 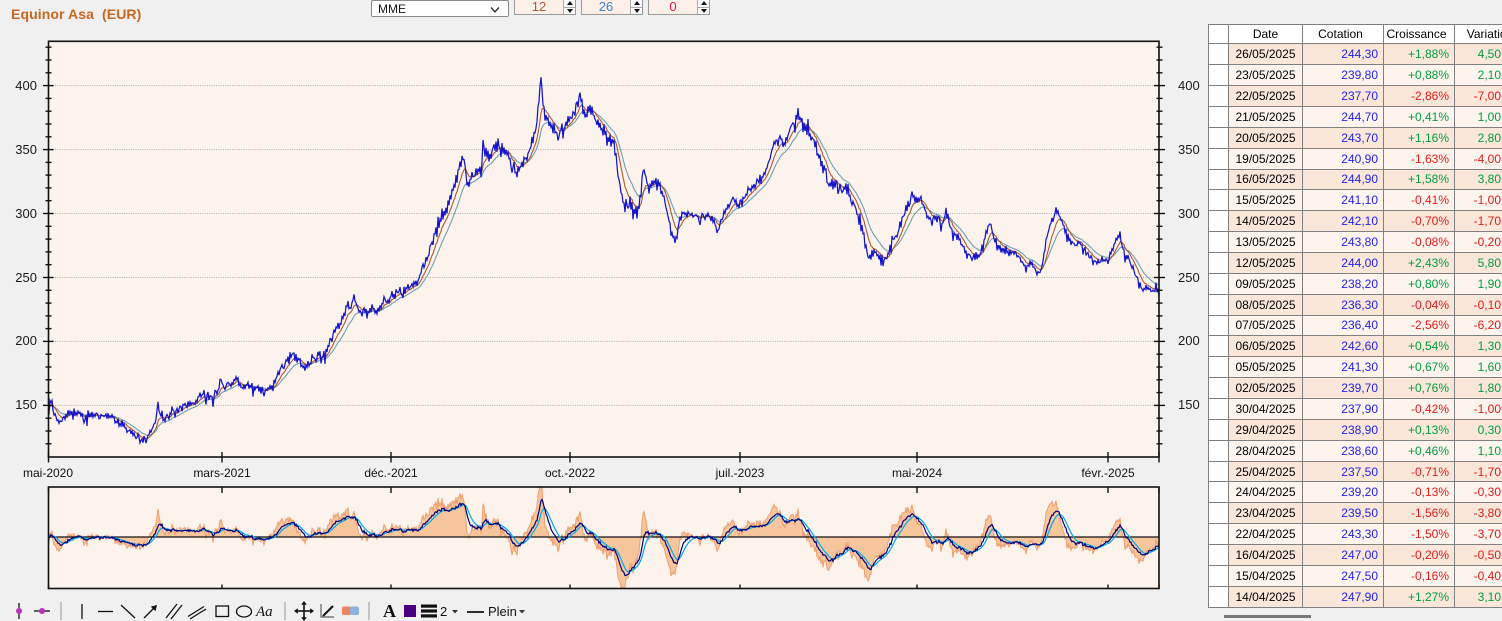 What do you see at coordinates (443, 611) in the screenshot?
I see `svg-text: 2` at bounding box center [443, 611].